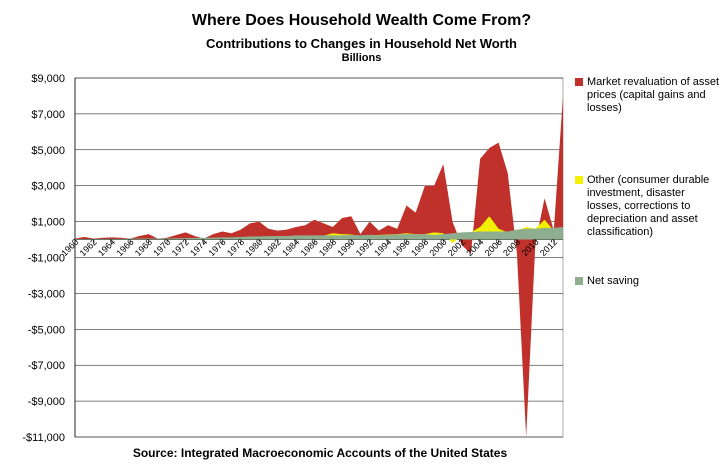  I want to click on y-tick-label: -$7,000, so click(46, 366).